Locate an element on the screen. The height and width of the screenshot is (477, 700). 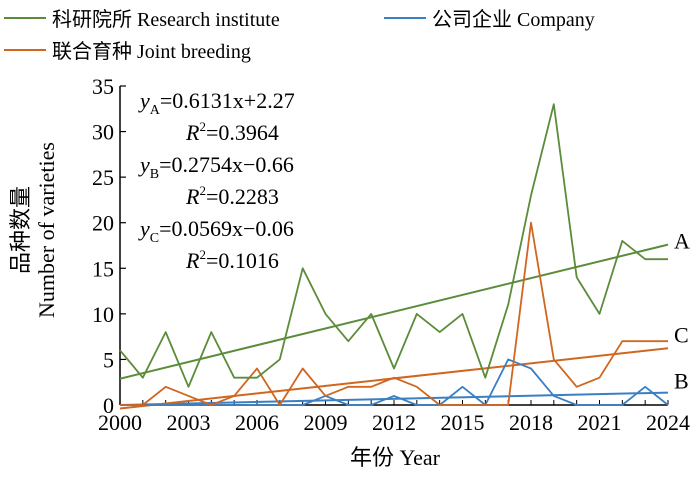
equation-b: yB=0.2754x−0.66 is located at coordinates (216, 167).